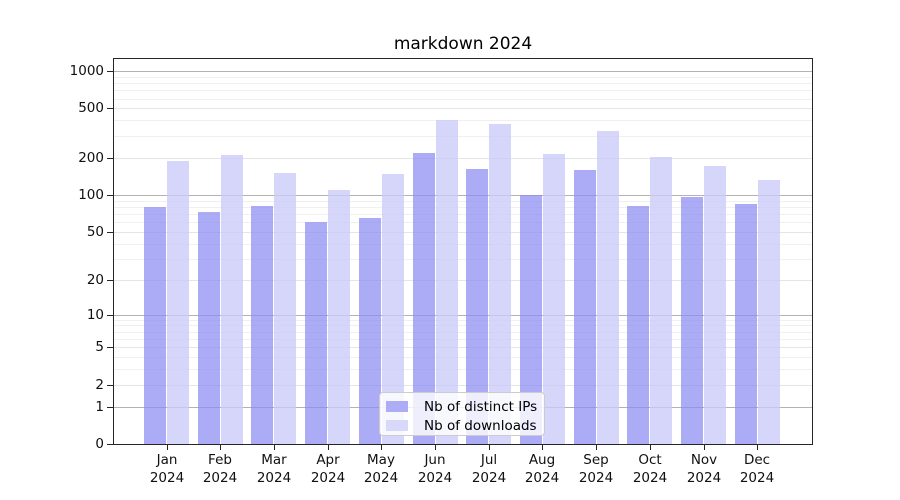 This screenshot has height=500, width=900. Describe the element at coordinates (95, 232) in the screenshot. I see `y-tick-label-50: 50` at that location.